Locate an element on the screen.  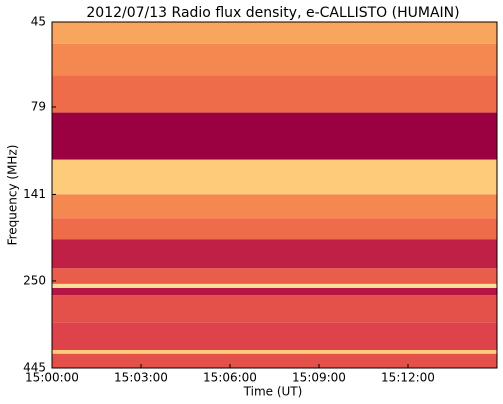
y-tick-label: 141 is located at coordinates (34, 194).